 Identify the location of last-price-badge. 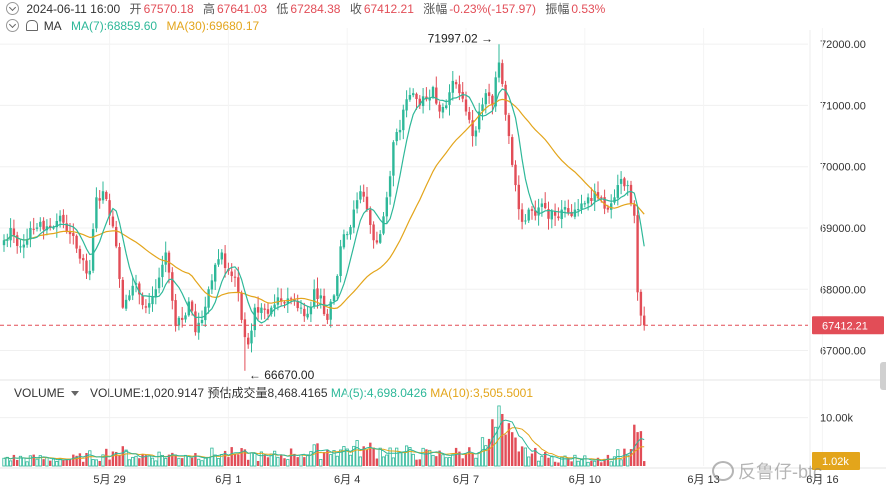
(848, 325).